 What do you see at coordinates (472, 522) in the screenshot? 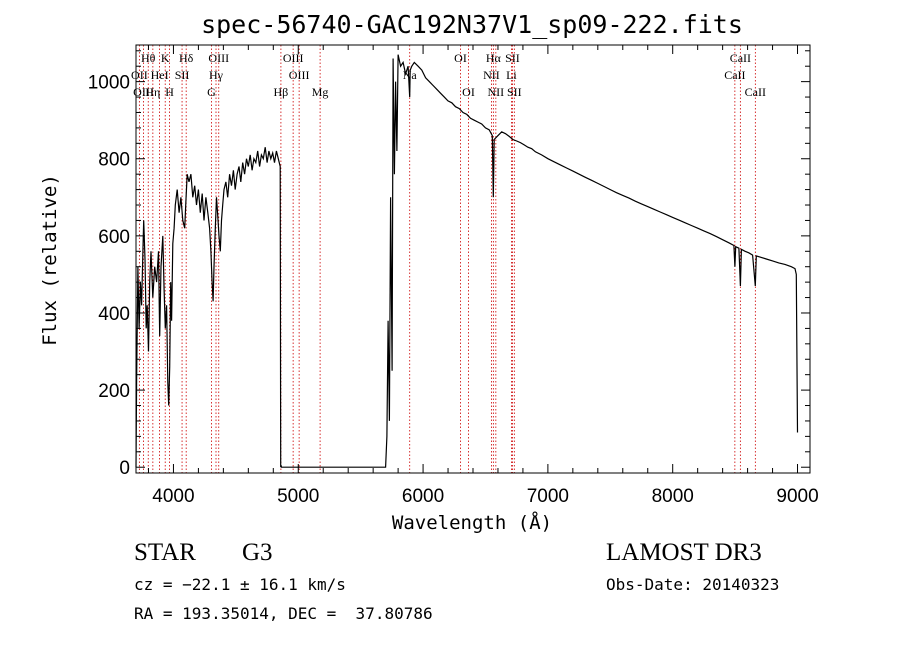
I see `x-axis-label: Wavelength (Å)` at bounding box center [472, 522].